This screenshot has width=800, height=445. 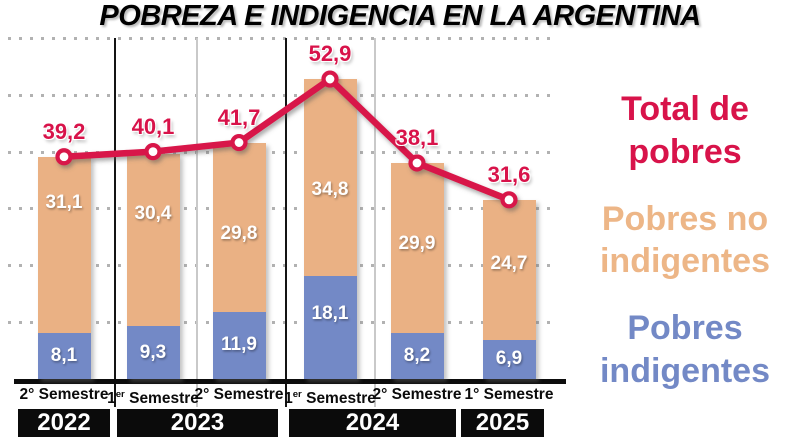 I want to click on year-box-2023: 2023, so click(x=197, y=423).